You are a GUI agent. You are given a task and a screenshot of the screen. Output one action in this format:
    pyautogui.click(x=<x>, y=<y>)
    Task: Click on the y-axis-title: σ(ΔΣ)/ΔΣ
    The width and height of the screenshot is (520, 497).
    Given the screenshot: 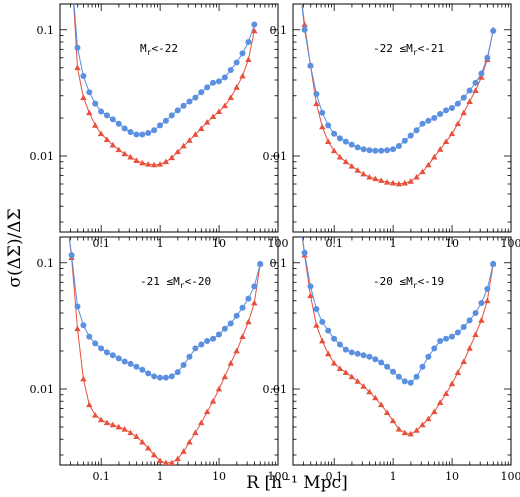 What is the action you would take?
    pyautogui.click(x=15, y=247)
    